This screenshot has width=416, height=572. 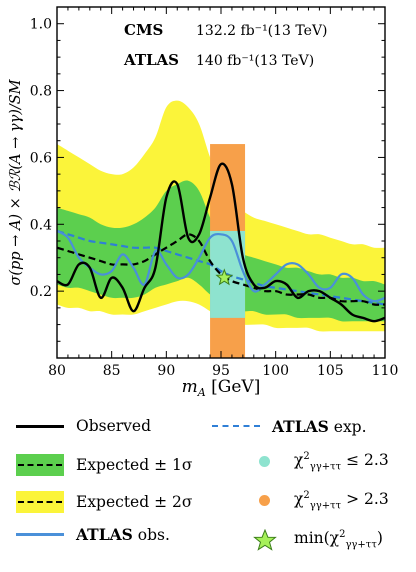 I want to click on legend-item-min-star: min(χ2γγ+ττ), so click(x=317, y=540).